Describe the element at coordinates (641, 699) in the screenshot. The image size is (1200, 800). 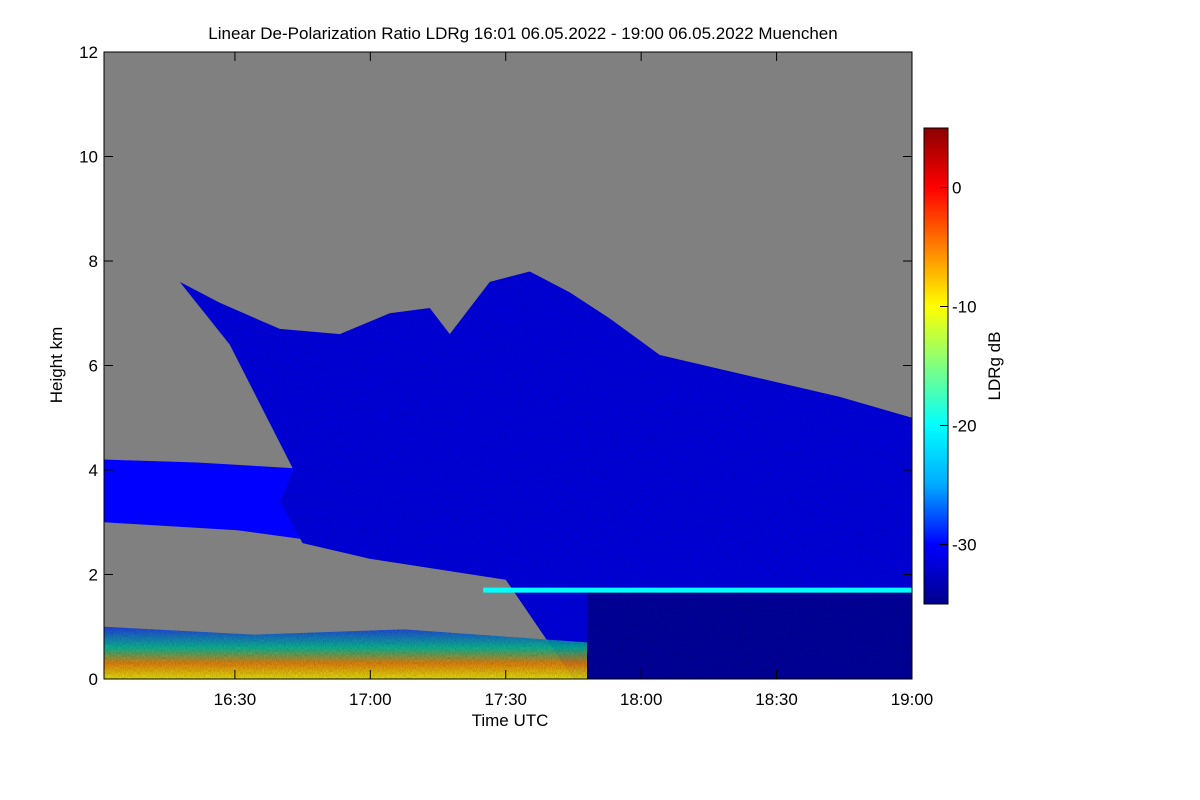
I see `x-tick-label: 18:00` at that location.